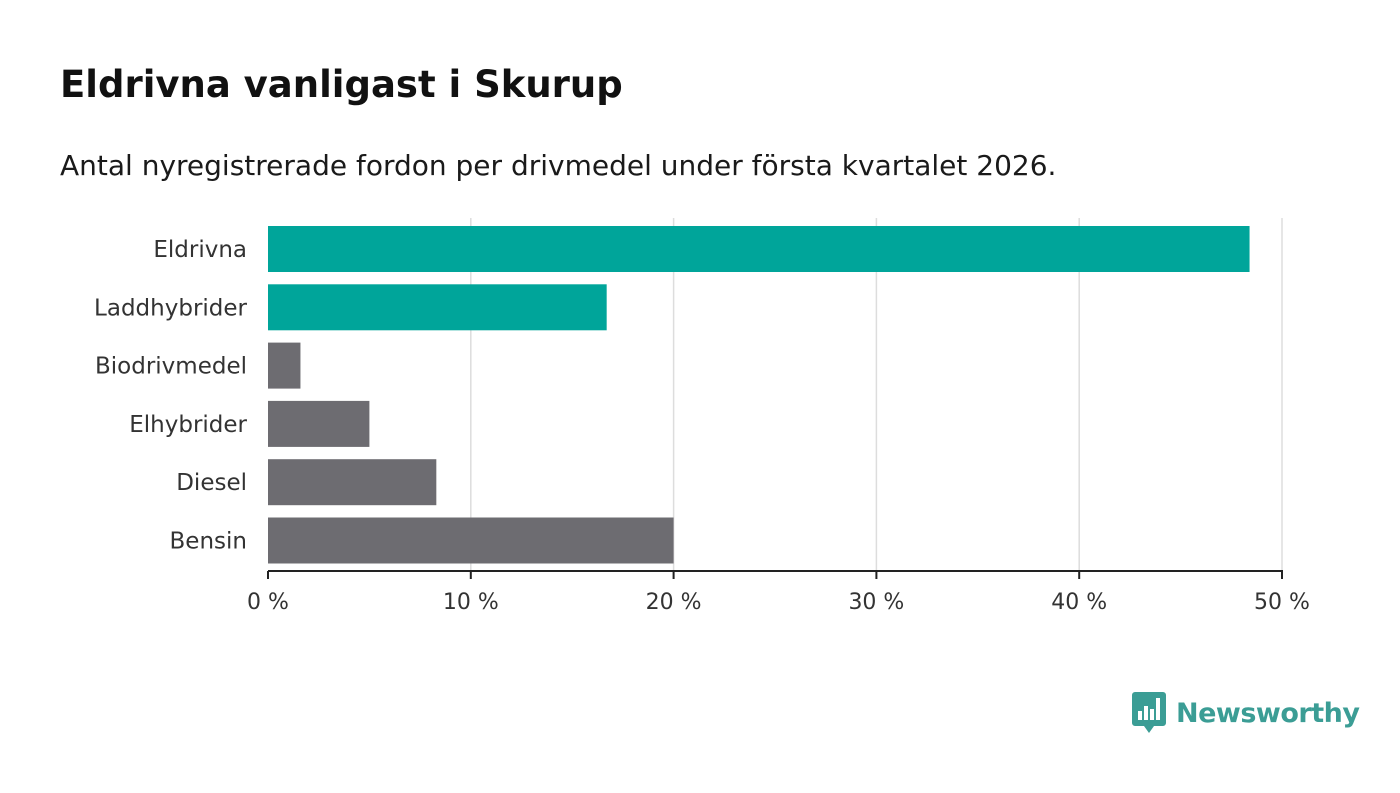 The image size is (1400, 793). Describe the element at coordinates (471, 540) in the screenshot. I see `bar-bensin` at that location.